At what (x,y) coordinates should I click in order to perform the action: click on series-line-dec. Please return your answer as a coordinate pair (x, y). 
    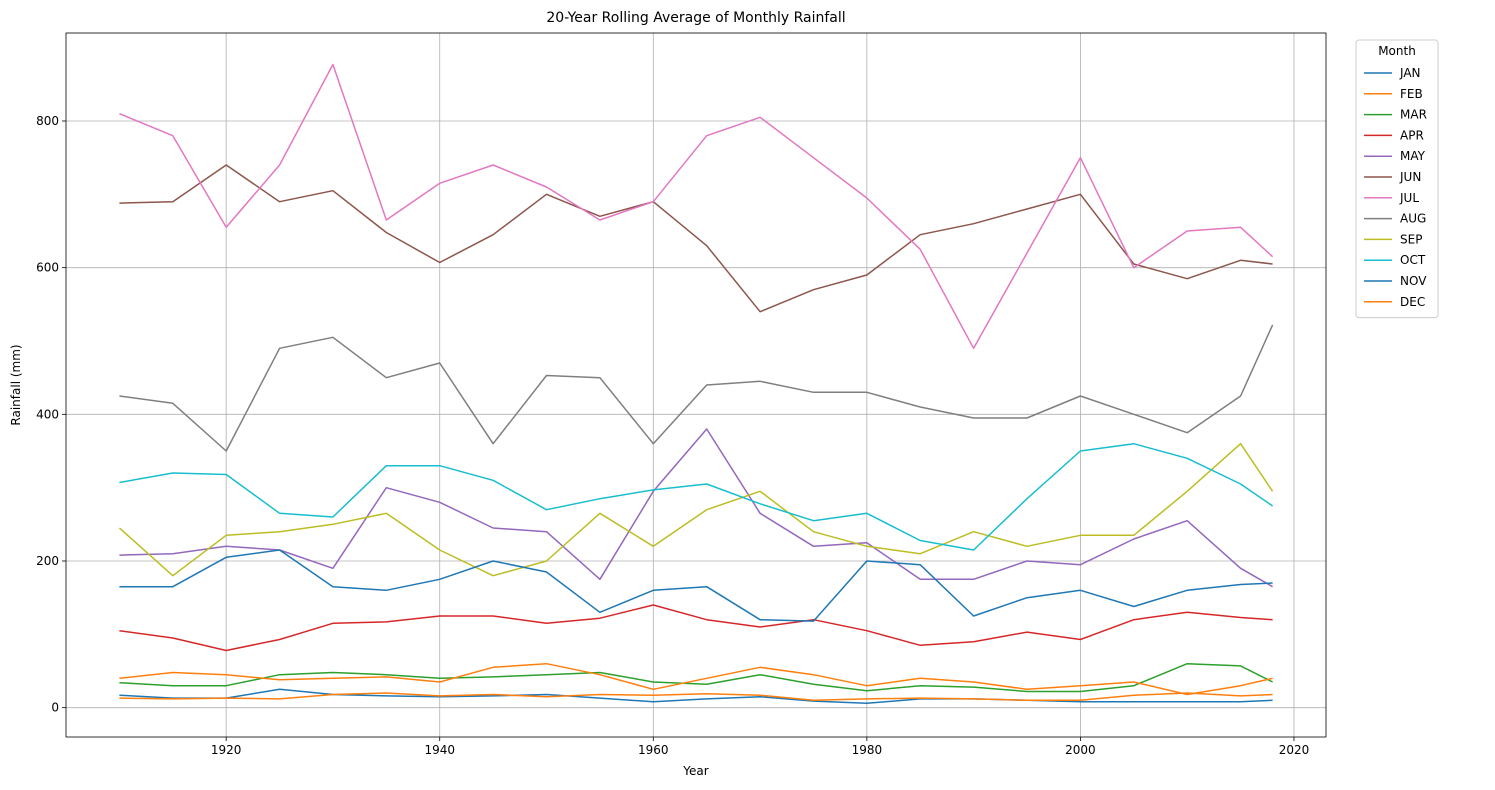
    Looking at the image, I should click on (696, 679).